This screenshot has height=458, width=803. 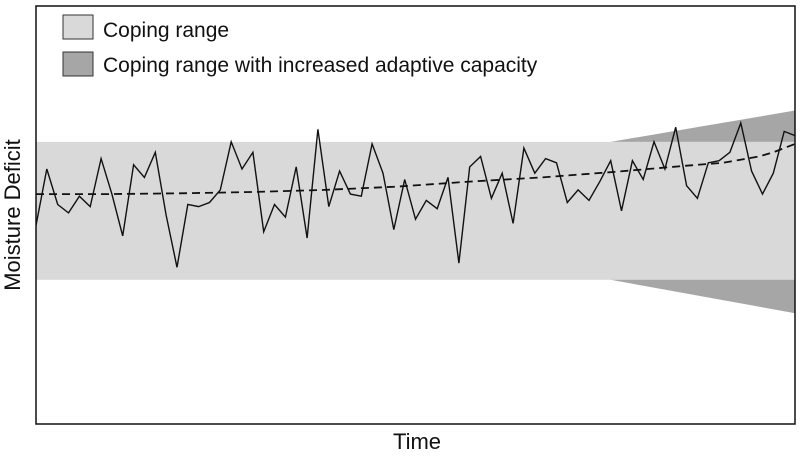 I want to click on x-axis-label: Time, so click(x=417, y=441).